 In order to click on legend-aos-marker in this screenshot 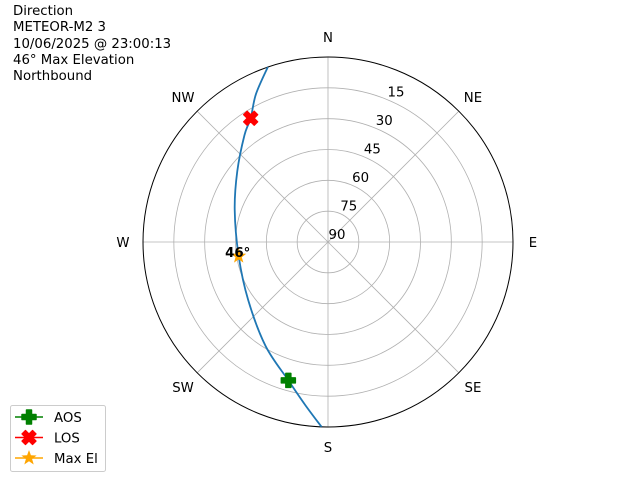, I will do `click(29, 417)`.